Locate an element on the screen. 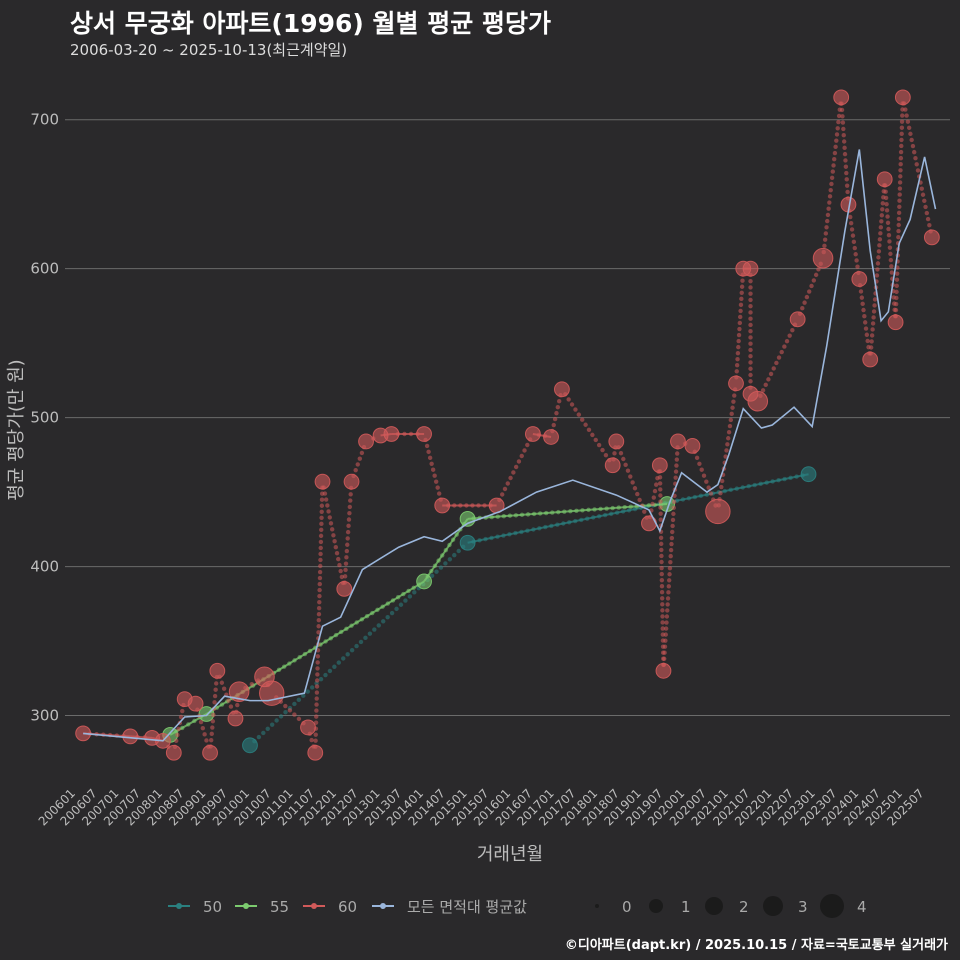 The image size is (960, 960). legend-size-label: 1 is located at coordinates (686, 907).